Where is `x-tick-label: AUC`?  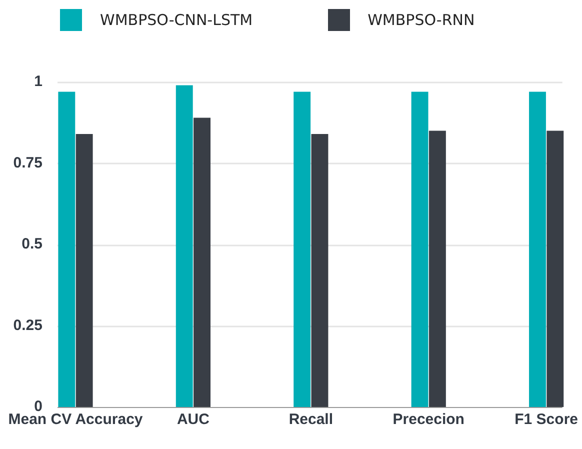
x-tick-label: AUC is located at coordinates (193, 419).